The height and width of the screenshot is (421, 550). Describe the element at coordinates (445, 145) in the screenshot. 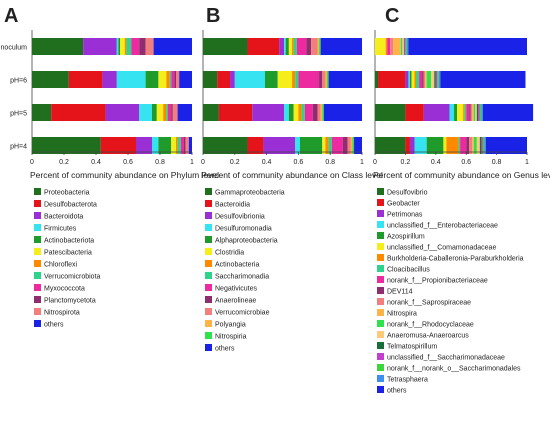

I see `panel-c-bar-ph-4-unclassified-f-comamonadaceae` at that location.